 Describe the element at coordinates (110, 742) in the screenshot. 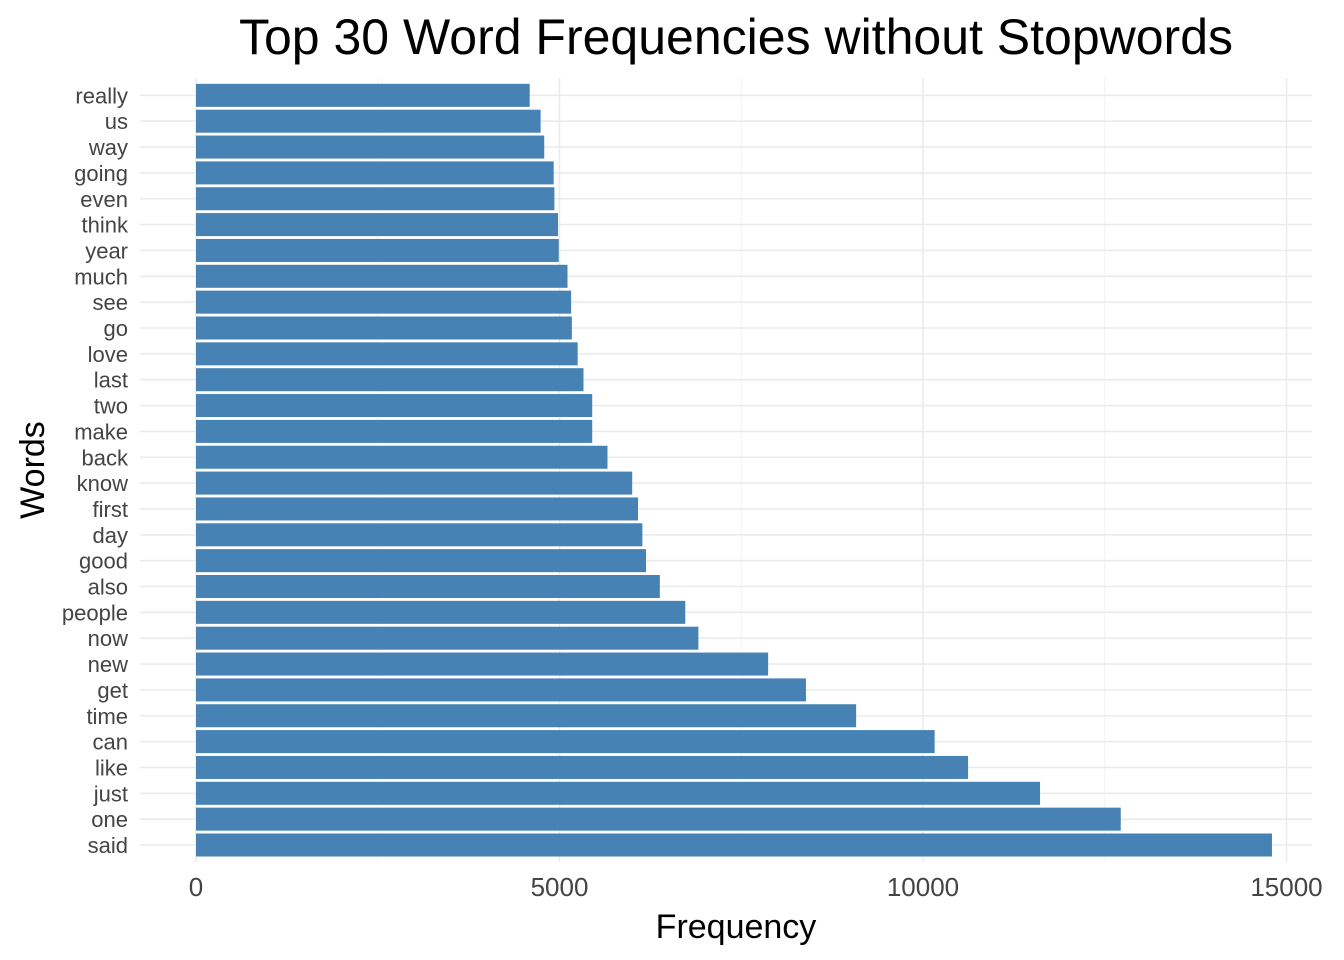

I see `y-tick-label: can` at that location.